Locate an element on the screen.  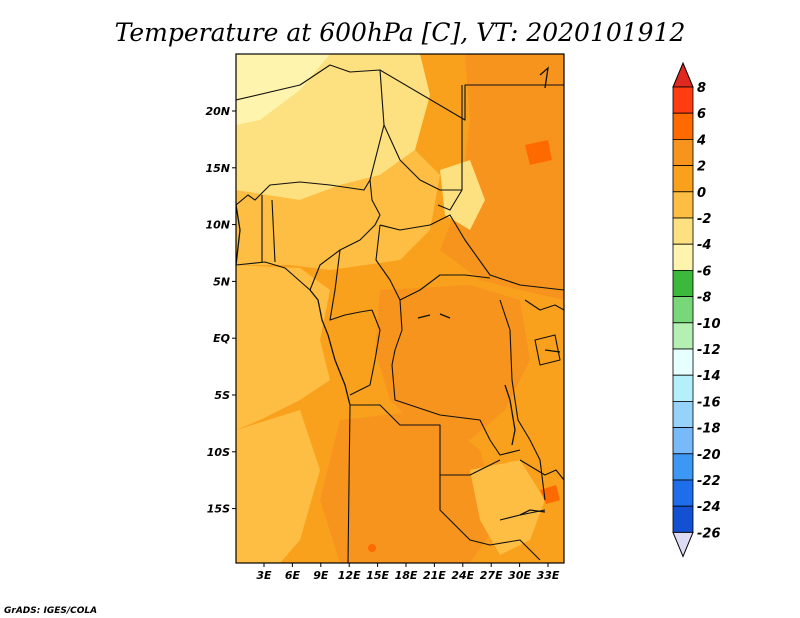
lat-tick-label: 10S is located at coordinates (218, 452).